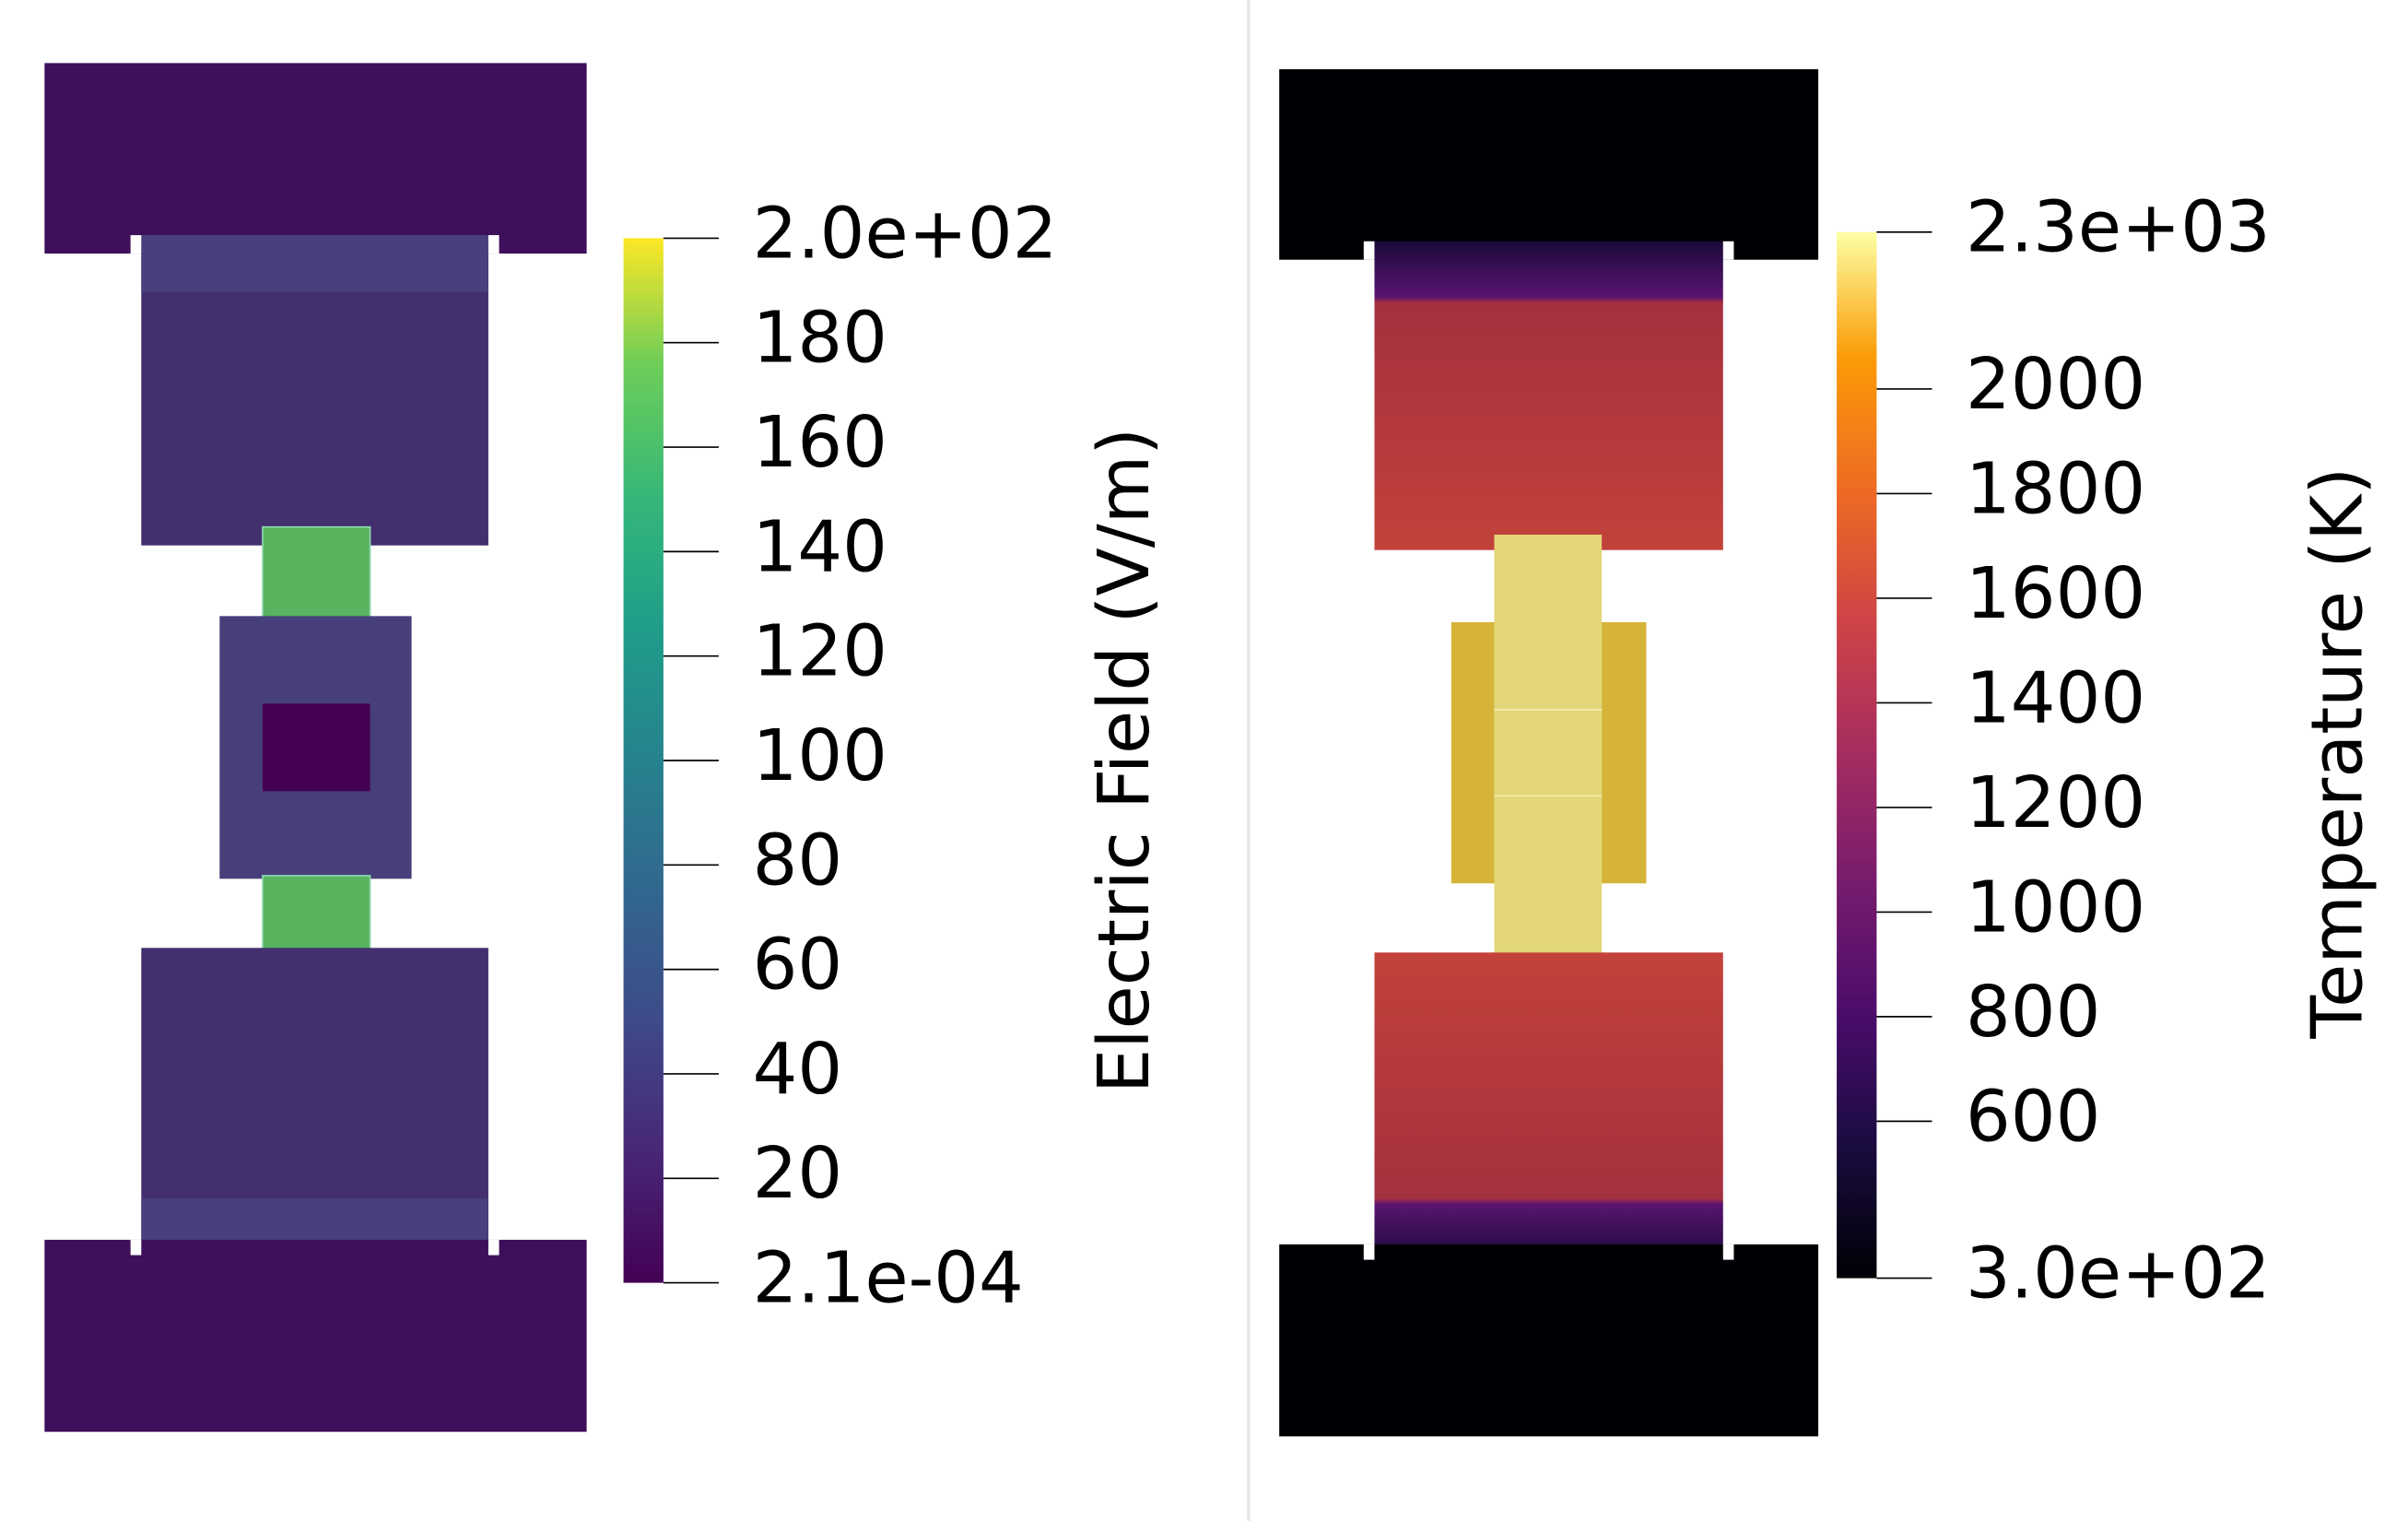 The height and width of the screenshot is (1521, 2408). I want to click on tick-label: 2.3e+03, so click(2118, 228).